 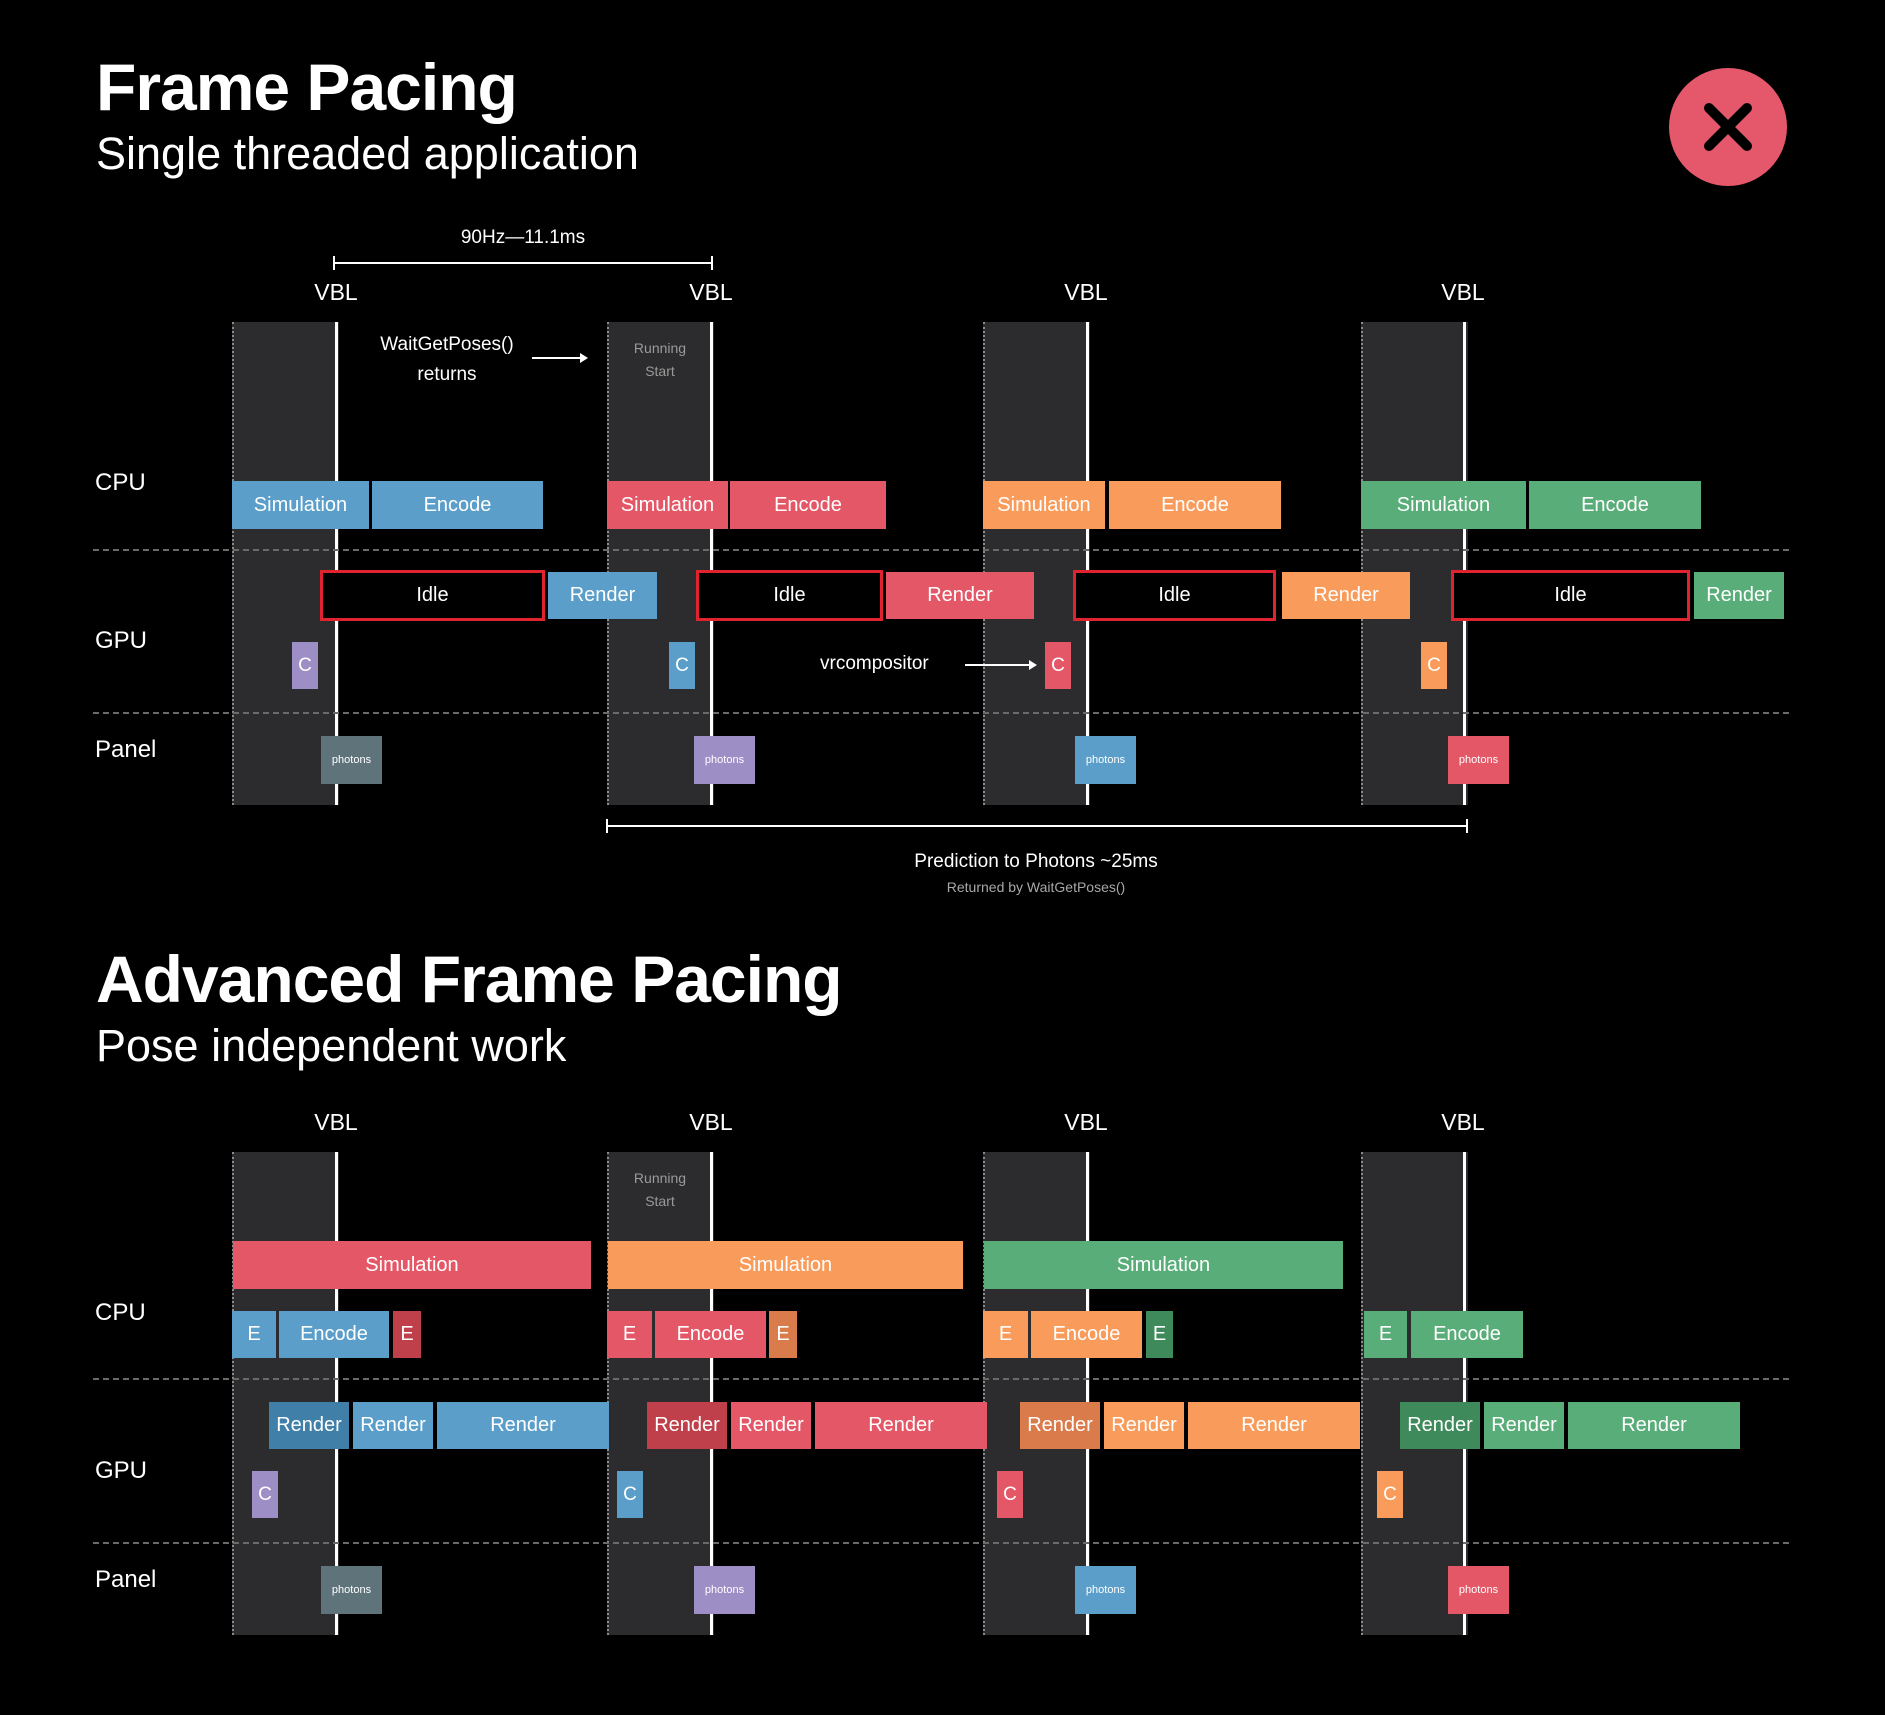 What do you see at coordinates (1036, 887) in the screenshot?
I see `latency-sublabel: Returned by WaitGetPoses()` at bounding box center [1036, 887].